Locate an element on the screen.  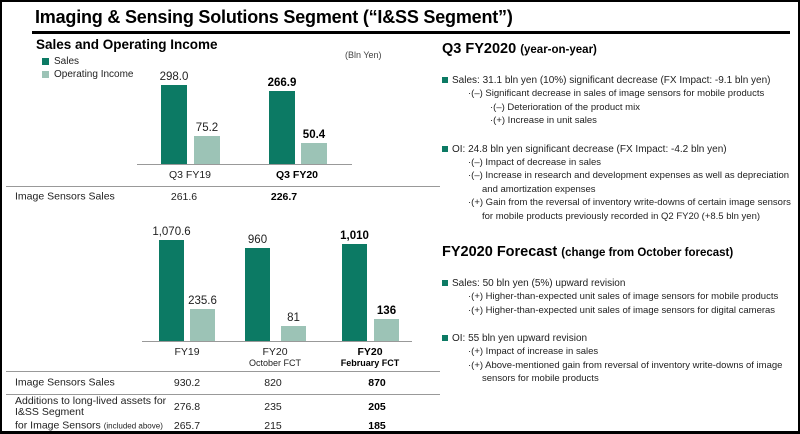
category-label: FY20 October FCT is located at coordinates (275, 357).